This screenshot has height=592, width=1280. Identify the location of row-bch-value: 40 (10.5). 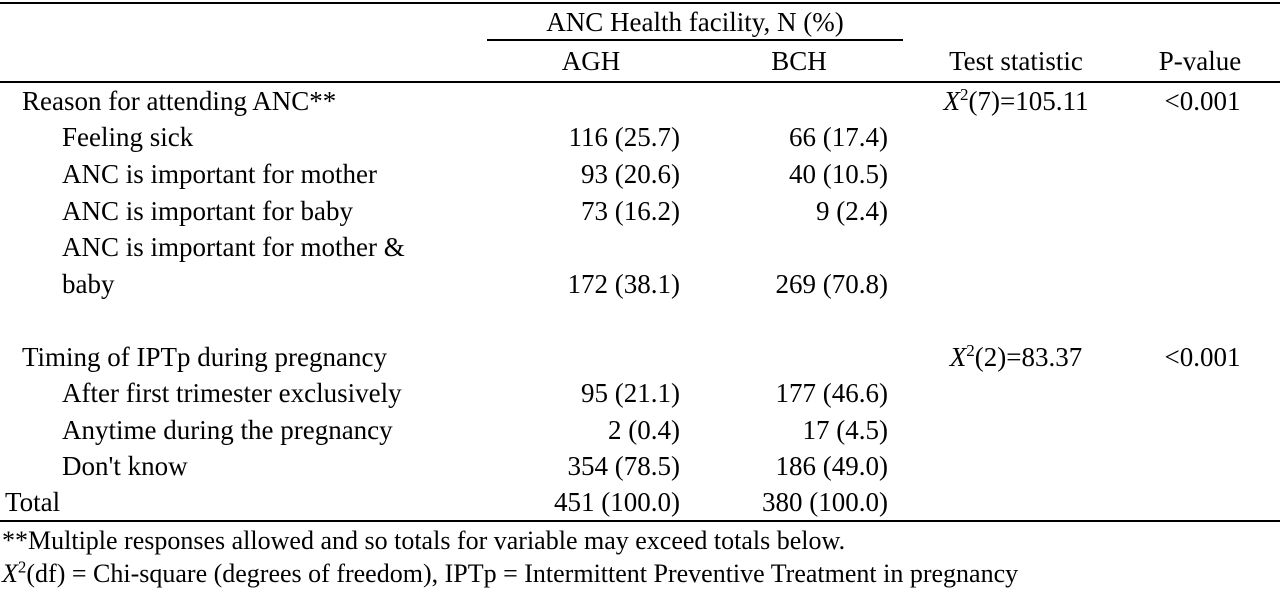
(838, 174).